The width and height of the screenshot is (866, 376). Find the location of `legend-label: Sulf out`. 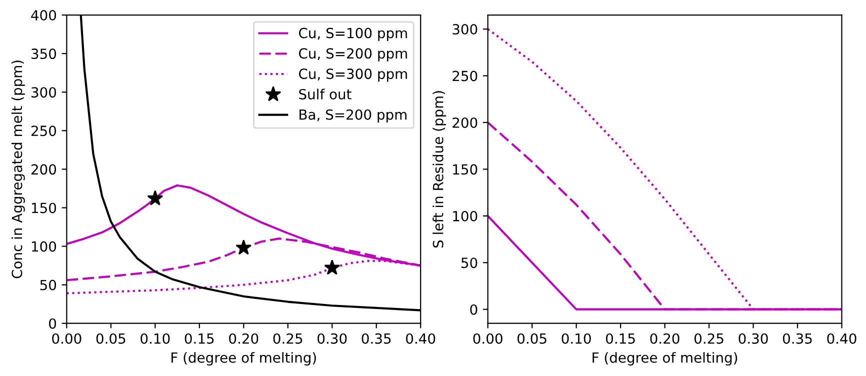

legend-label: Sulf out is located at coordinates (325, 94).